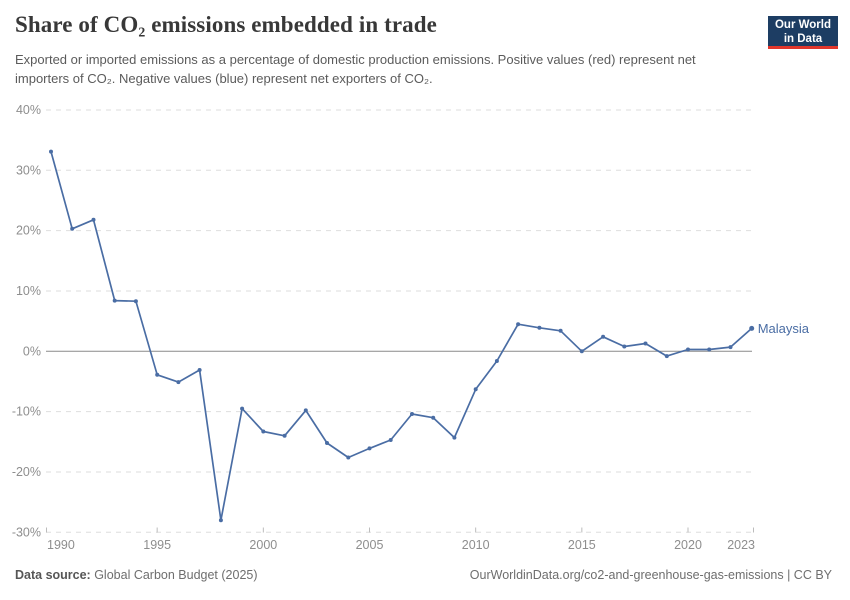  Describe the element at coordinates (61, 545) in the screenshot. I see `x-axis-tick-label: 1990` at that location.